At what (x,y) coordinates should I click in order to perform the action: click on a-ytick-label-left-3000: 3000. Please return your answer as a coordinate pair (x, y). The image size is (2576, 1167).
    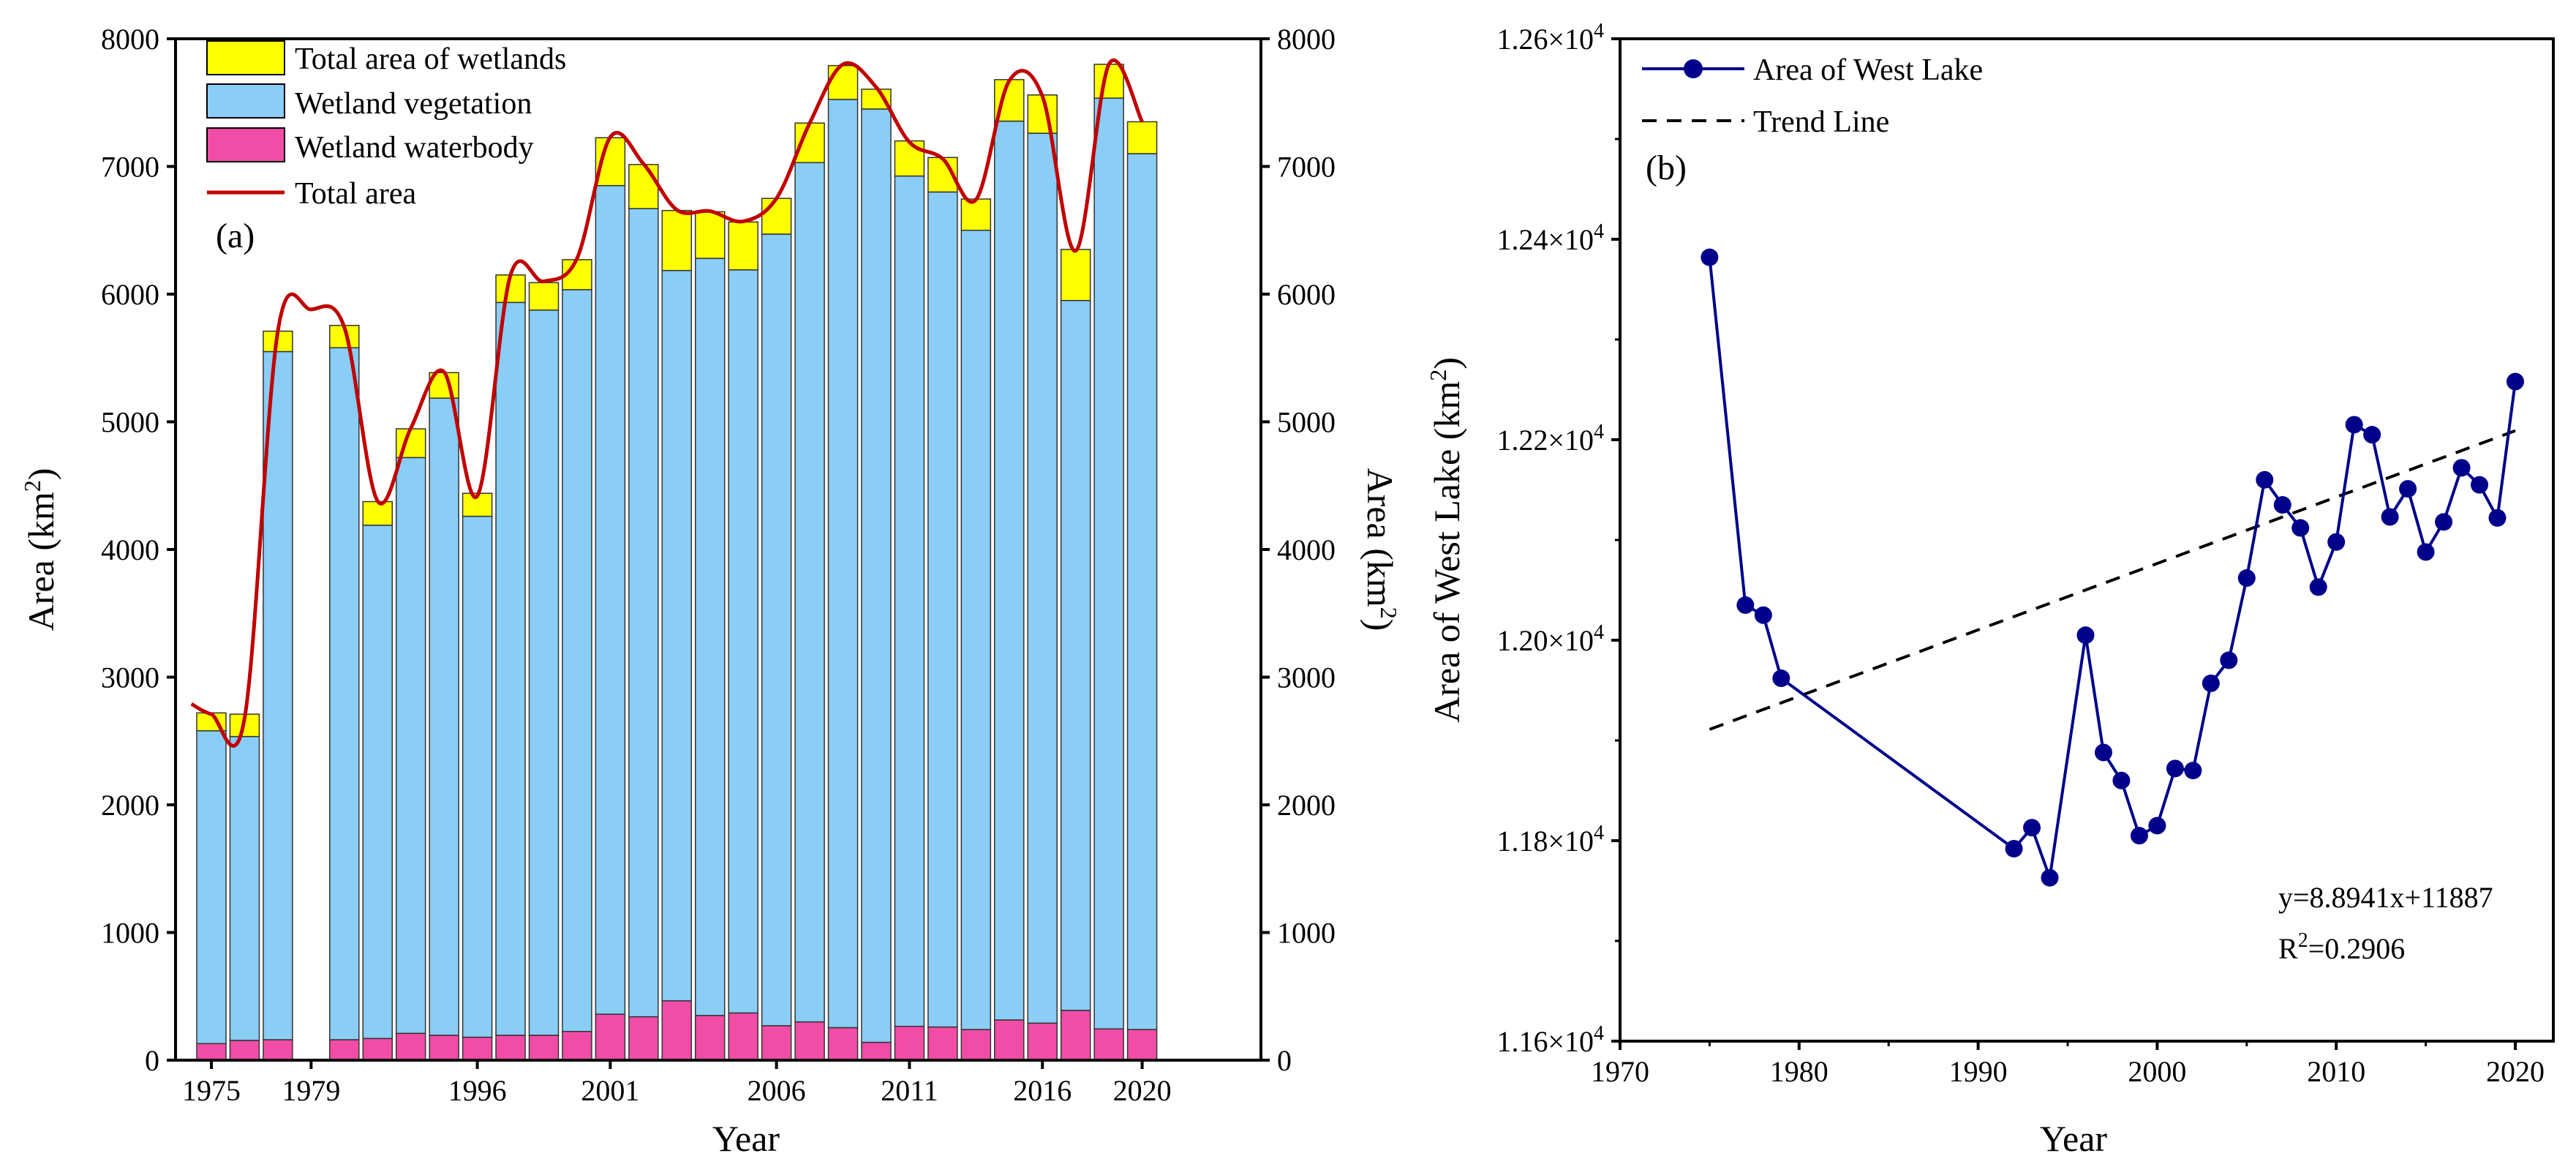
    Looking at the image, I should click on (130, 677).